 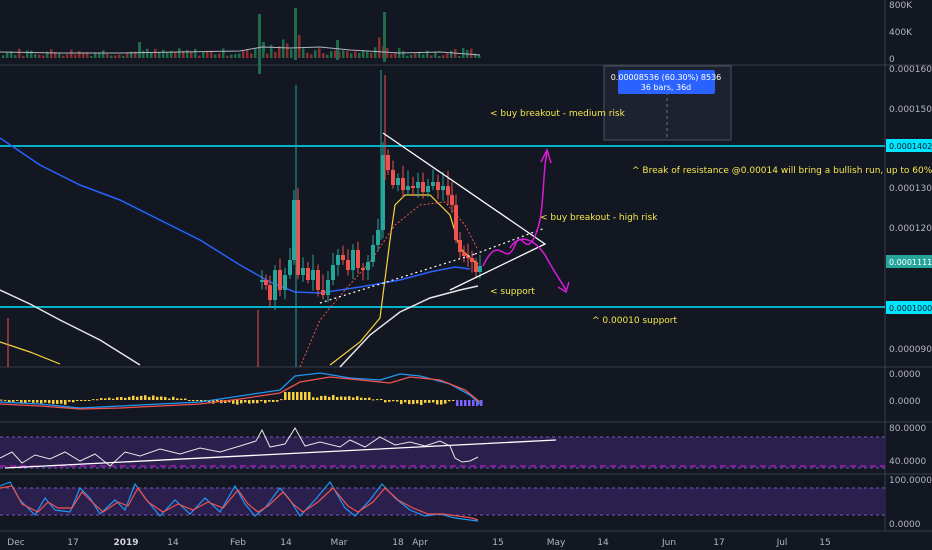 What do you see at coordinates (512, 292) in the screenshot?
I see `annotation-support: < support` at bounding box center [512, 292].